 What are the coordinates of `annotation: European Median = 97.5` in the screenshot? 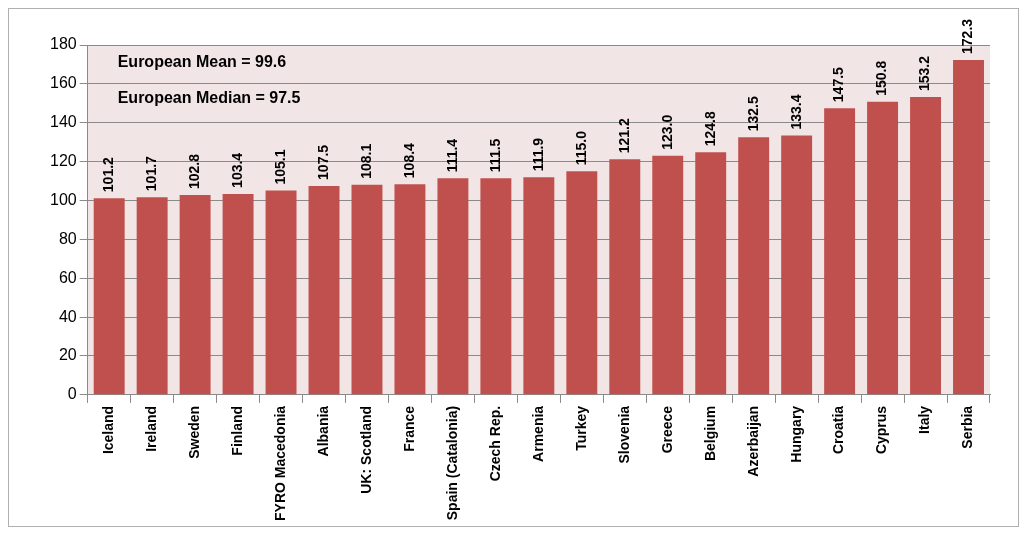 It's located at (209, 98).